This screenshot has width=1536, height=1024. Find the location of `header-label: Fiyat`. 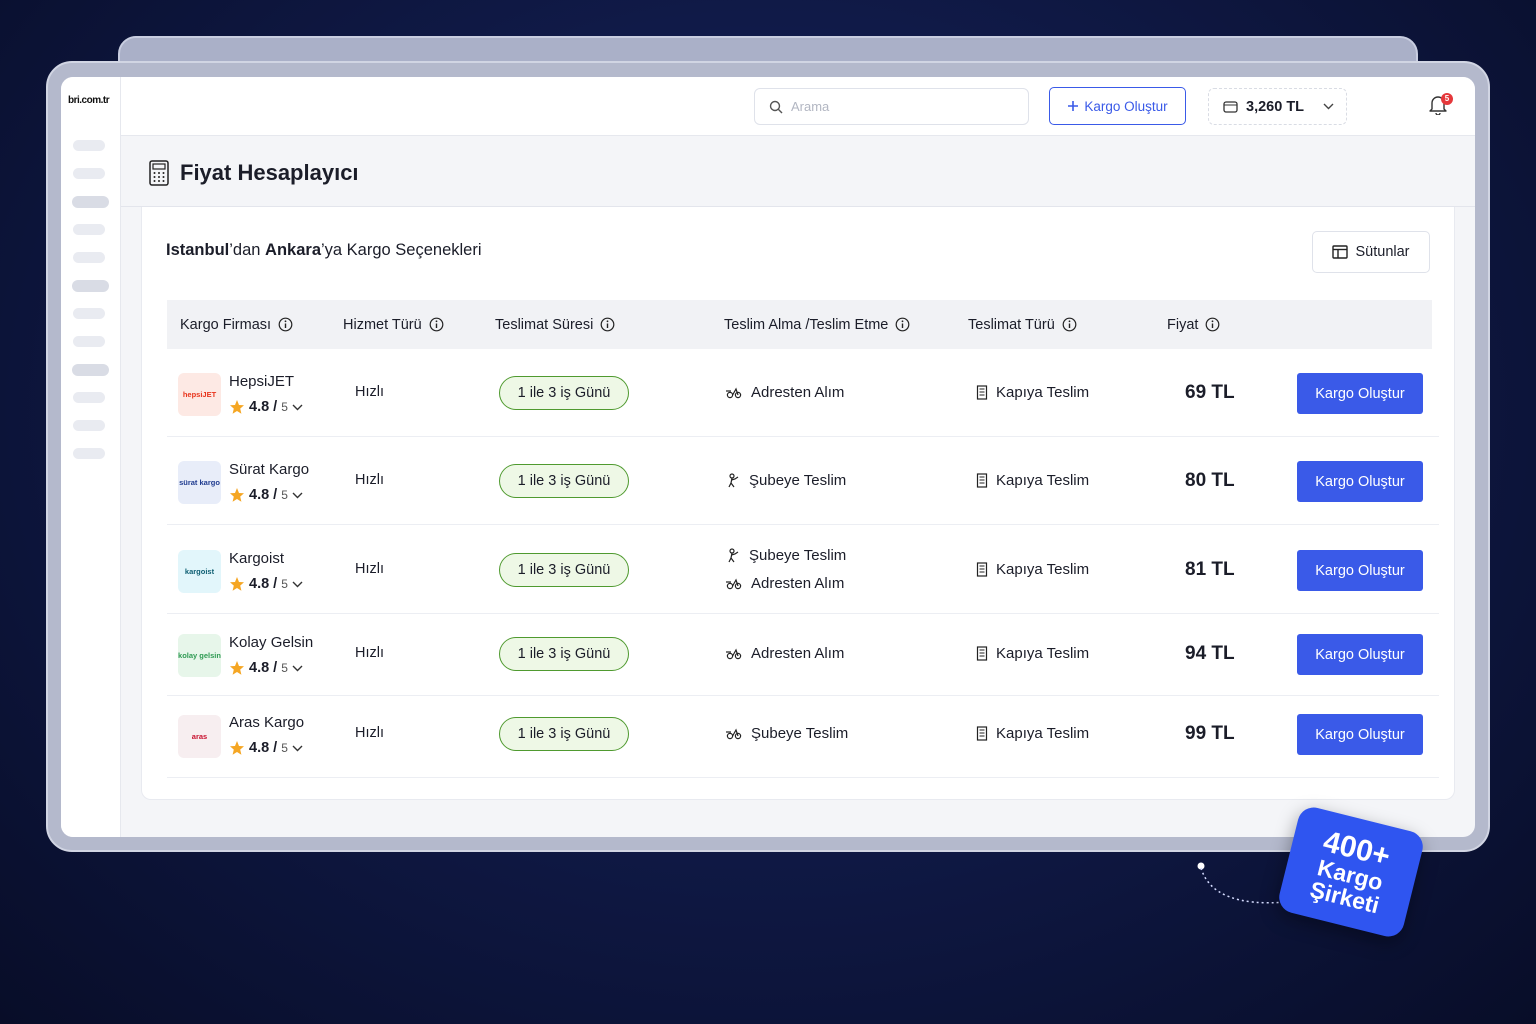

header-label: Fiyat is located at coordinates (1183, 324).